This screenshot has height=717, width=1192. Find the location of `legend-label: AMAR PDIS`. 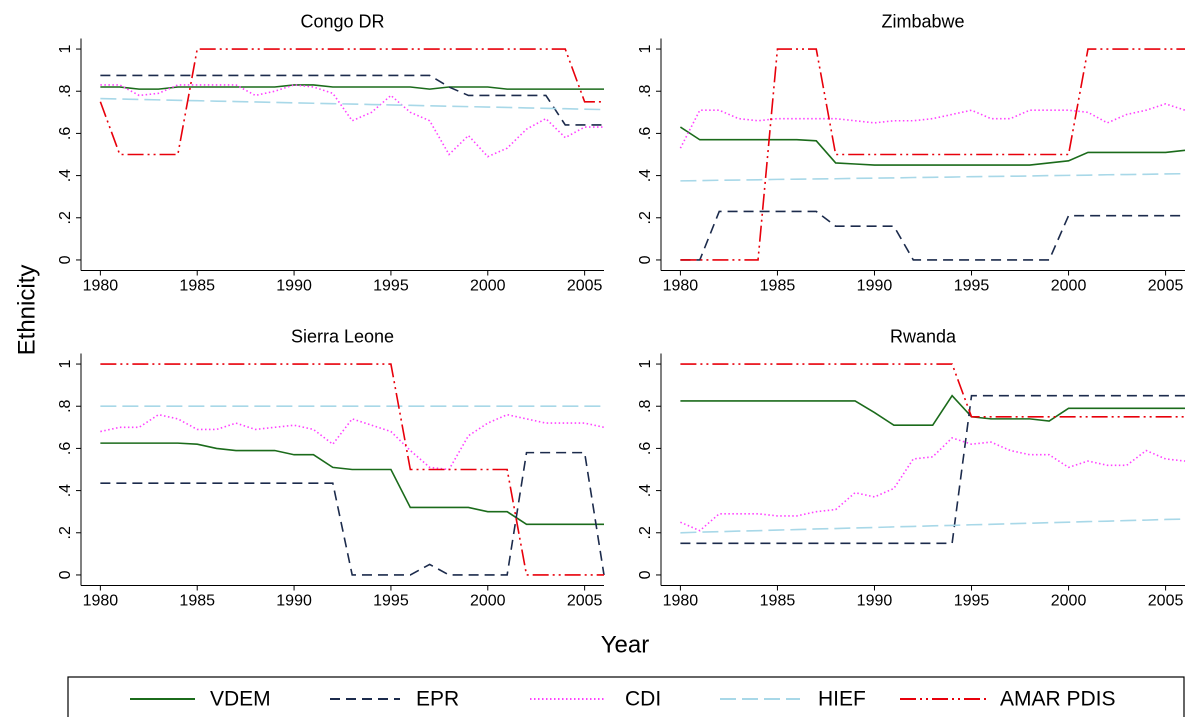

legend-label: AMAR PDIS is located at coordinates (1058, 699).